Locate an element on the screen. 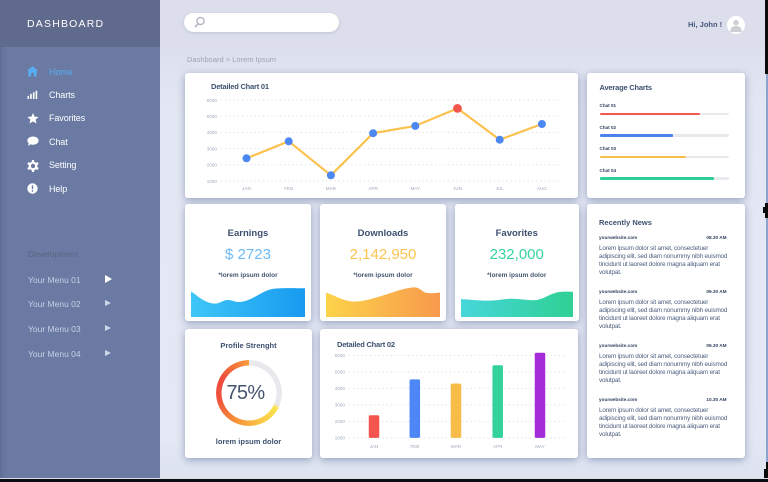 This screenshot has width=768, height=482. svg-text: JUN is located at coordinates (457, 188).